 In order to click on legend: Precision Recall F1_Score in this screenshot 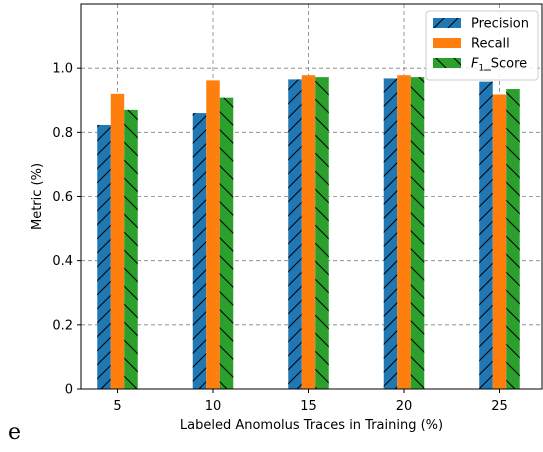, I will do `click(482, 45)`.